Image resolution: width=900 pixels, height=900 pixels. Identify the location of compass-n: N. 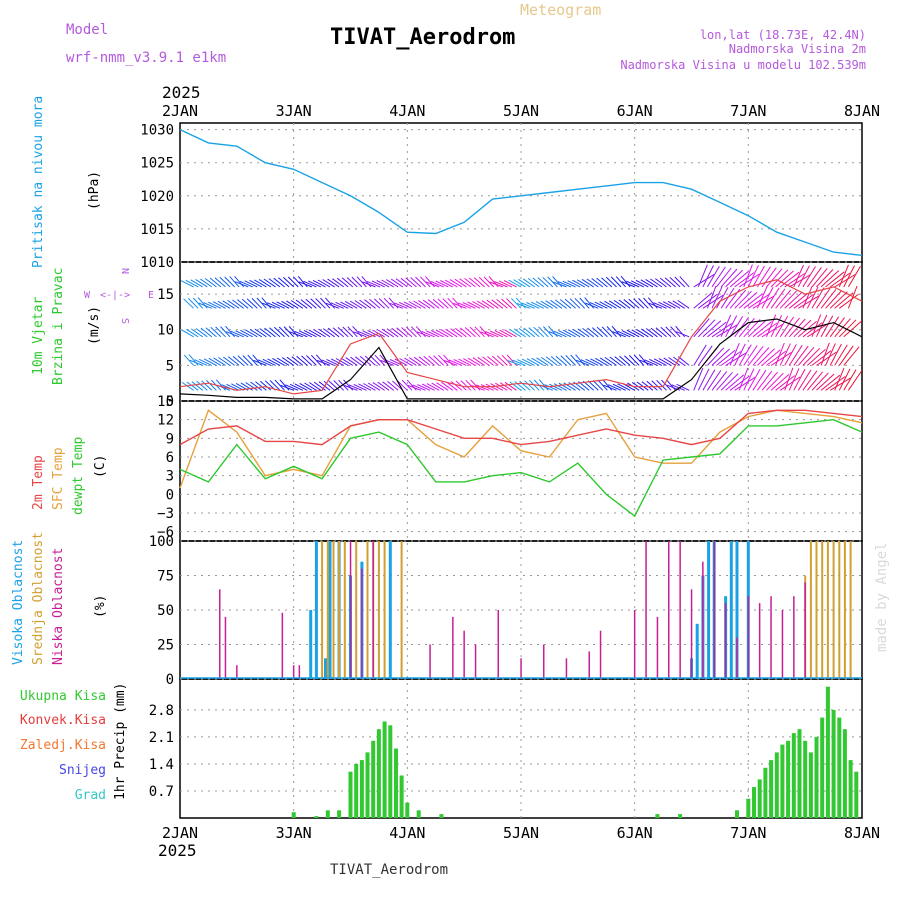
(124, 271).